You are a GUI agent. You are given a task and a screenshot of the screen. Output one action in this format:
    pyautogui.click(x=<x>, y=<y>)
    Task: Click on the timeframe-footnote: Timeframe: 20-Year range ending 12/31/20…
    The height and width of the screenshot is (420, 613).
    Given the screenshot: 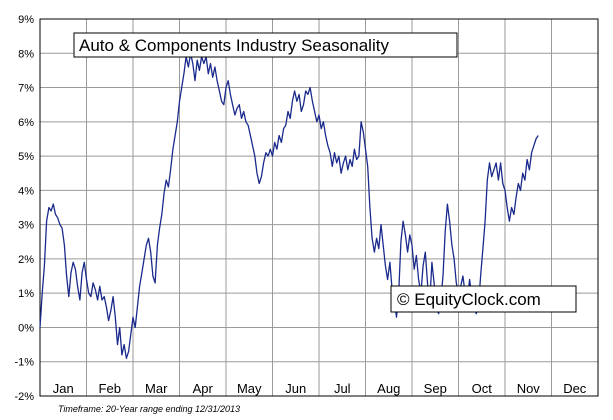 What is the action you would take?
    pyautogui.click(x=149, y=409)
    